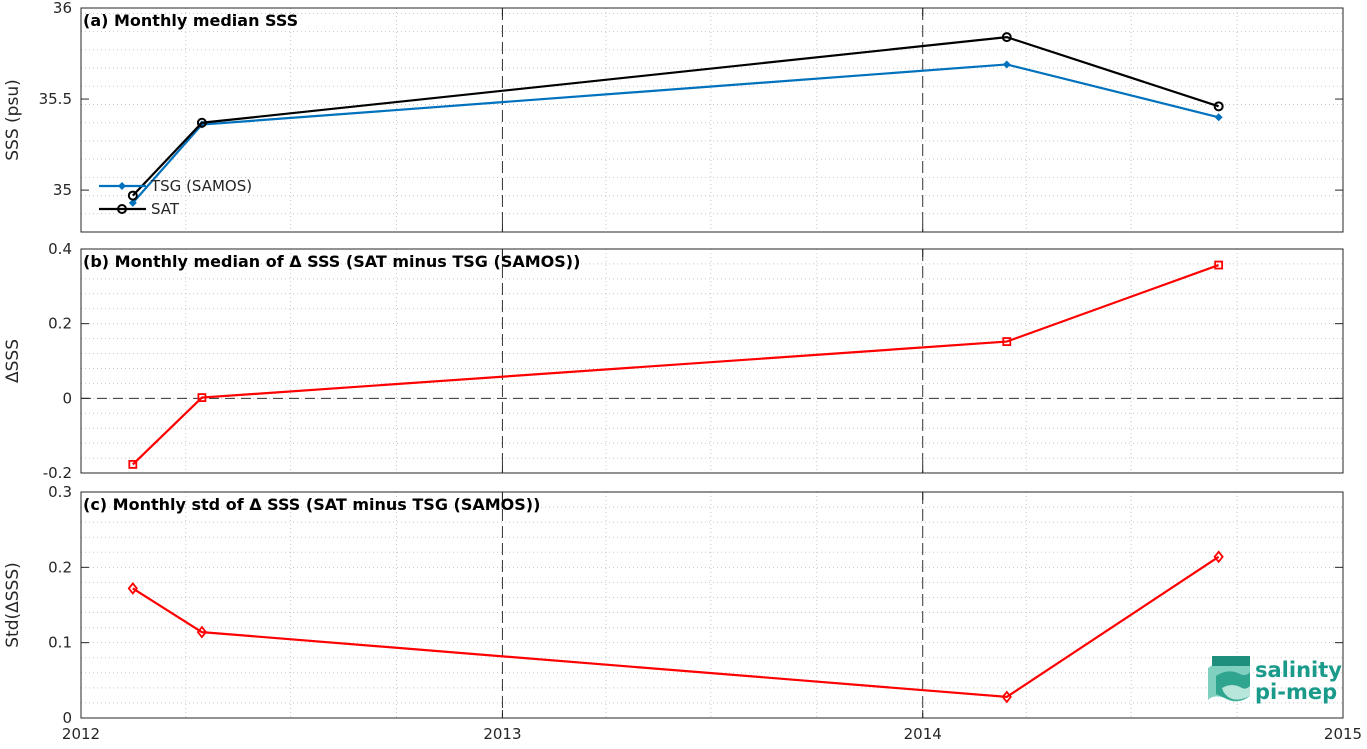 This screenshot has height=749, width=1367. What do you see at coordinates (1229, 679) in the screenshot?
I see `logo-wave-icon` at bounding box center [1229, 679].